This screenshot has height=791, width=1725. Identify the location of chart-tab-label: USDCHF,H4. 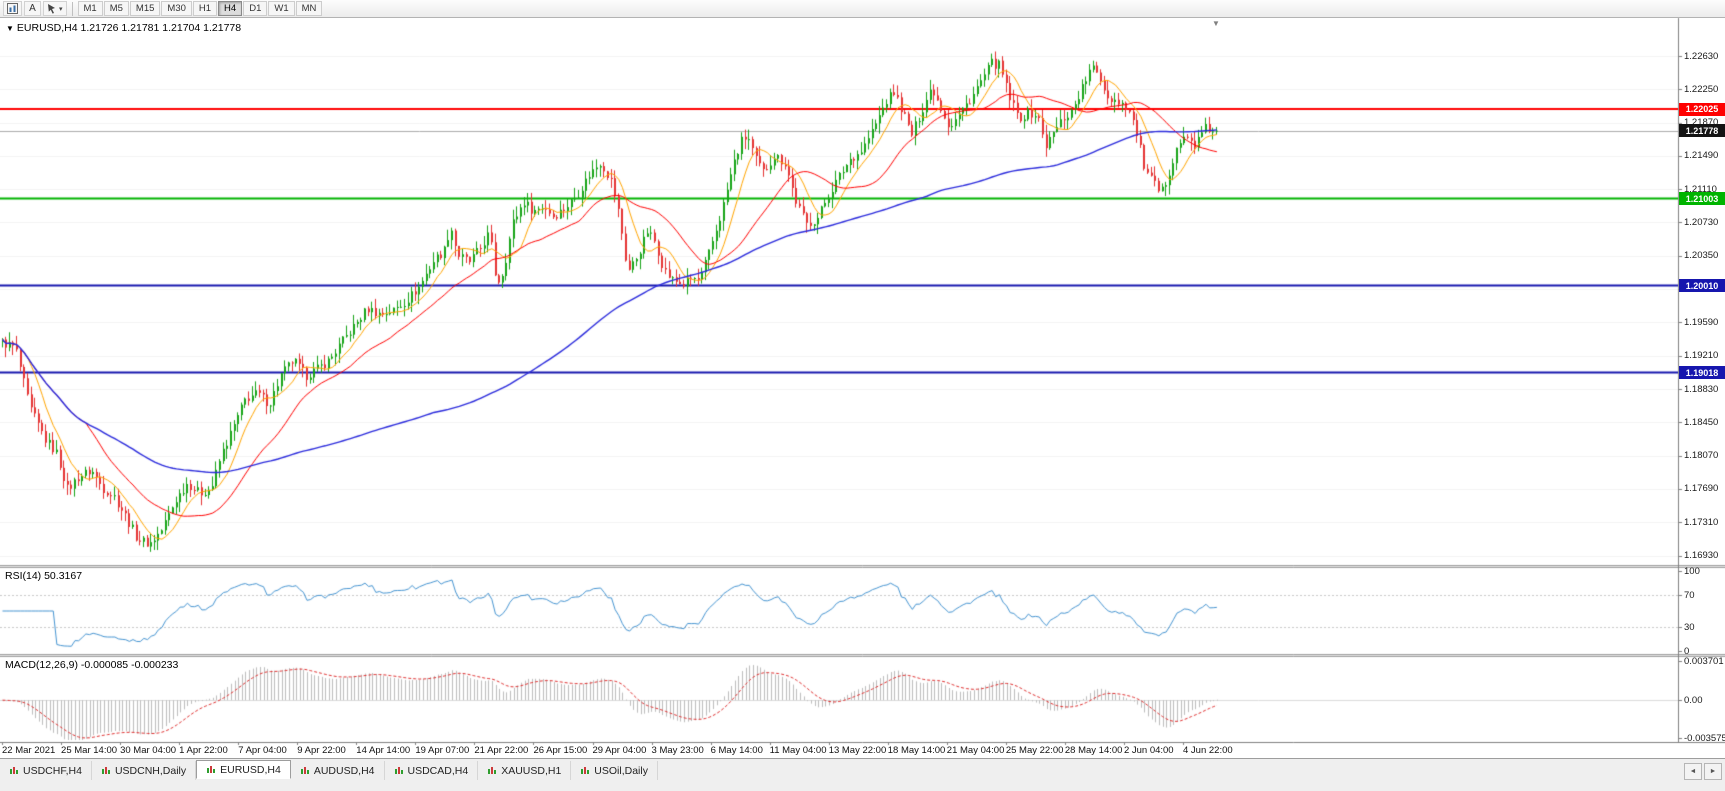
(52, 770).